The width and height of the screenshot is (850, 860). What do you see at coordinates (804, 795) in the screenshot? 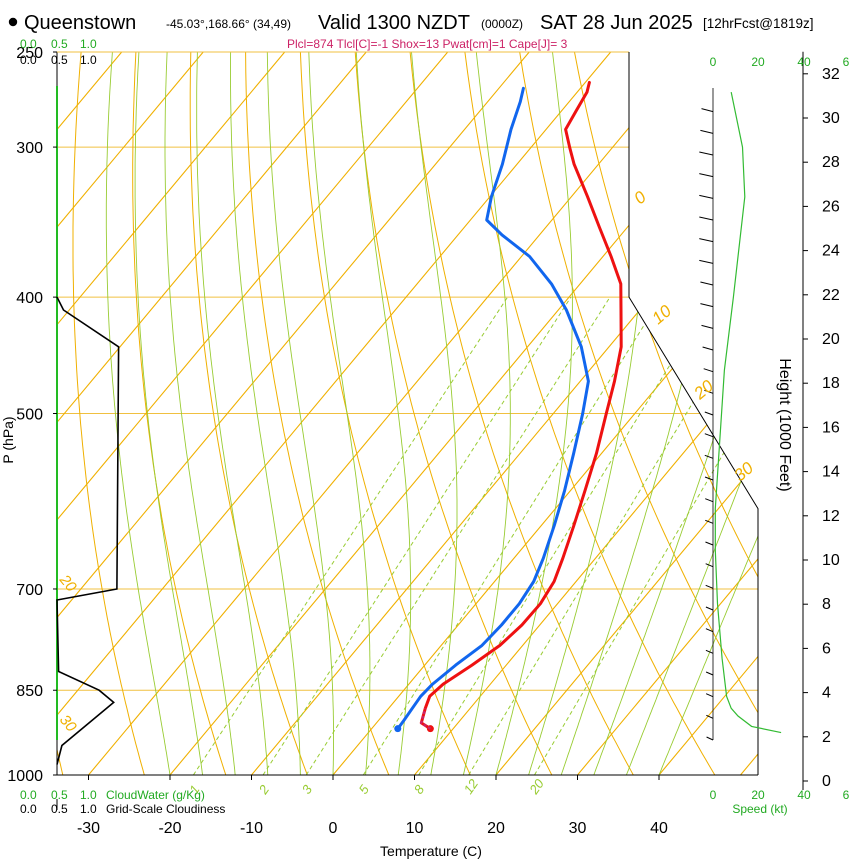
I see `bottom-speed-40: 40` at bounding box center [804, 795].